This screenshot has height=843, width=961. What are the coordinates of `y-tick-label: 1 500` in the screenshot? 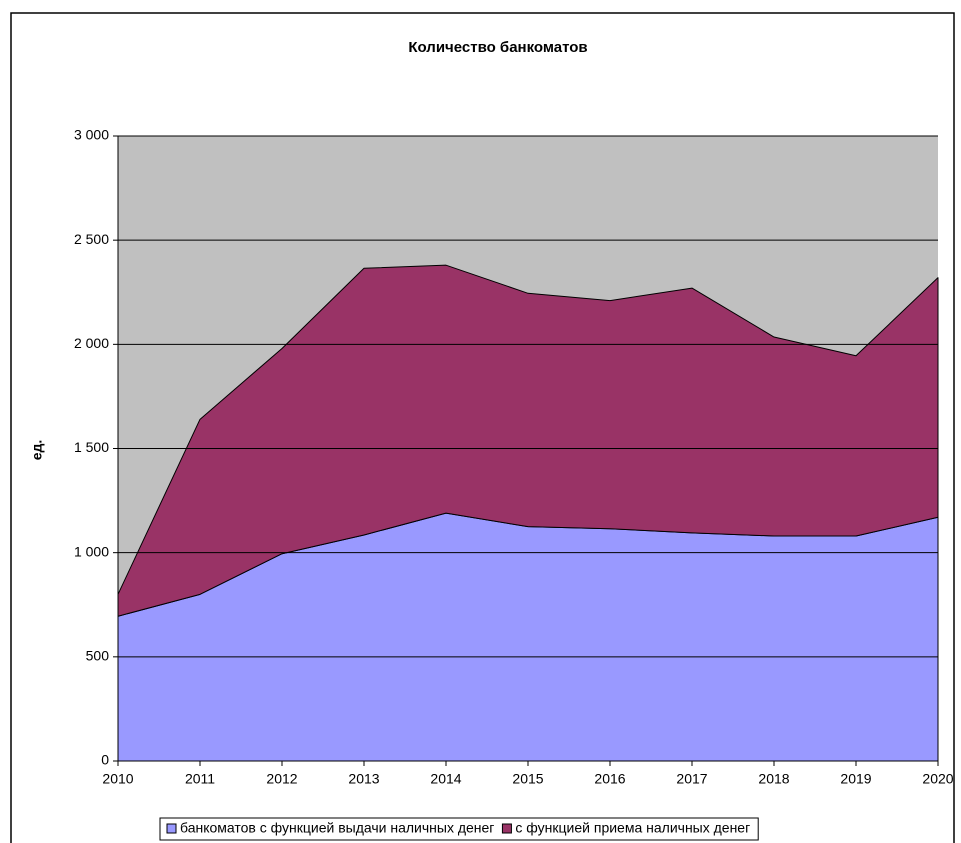 It's located at (91, 447).